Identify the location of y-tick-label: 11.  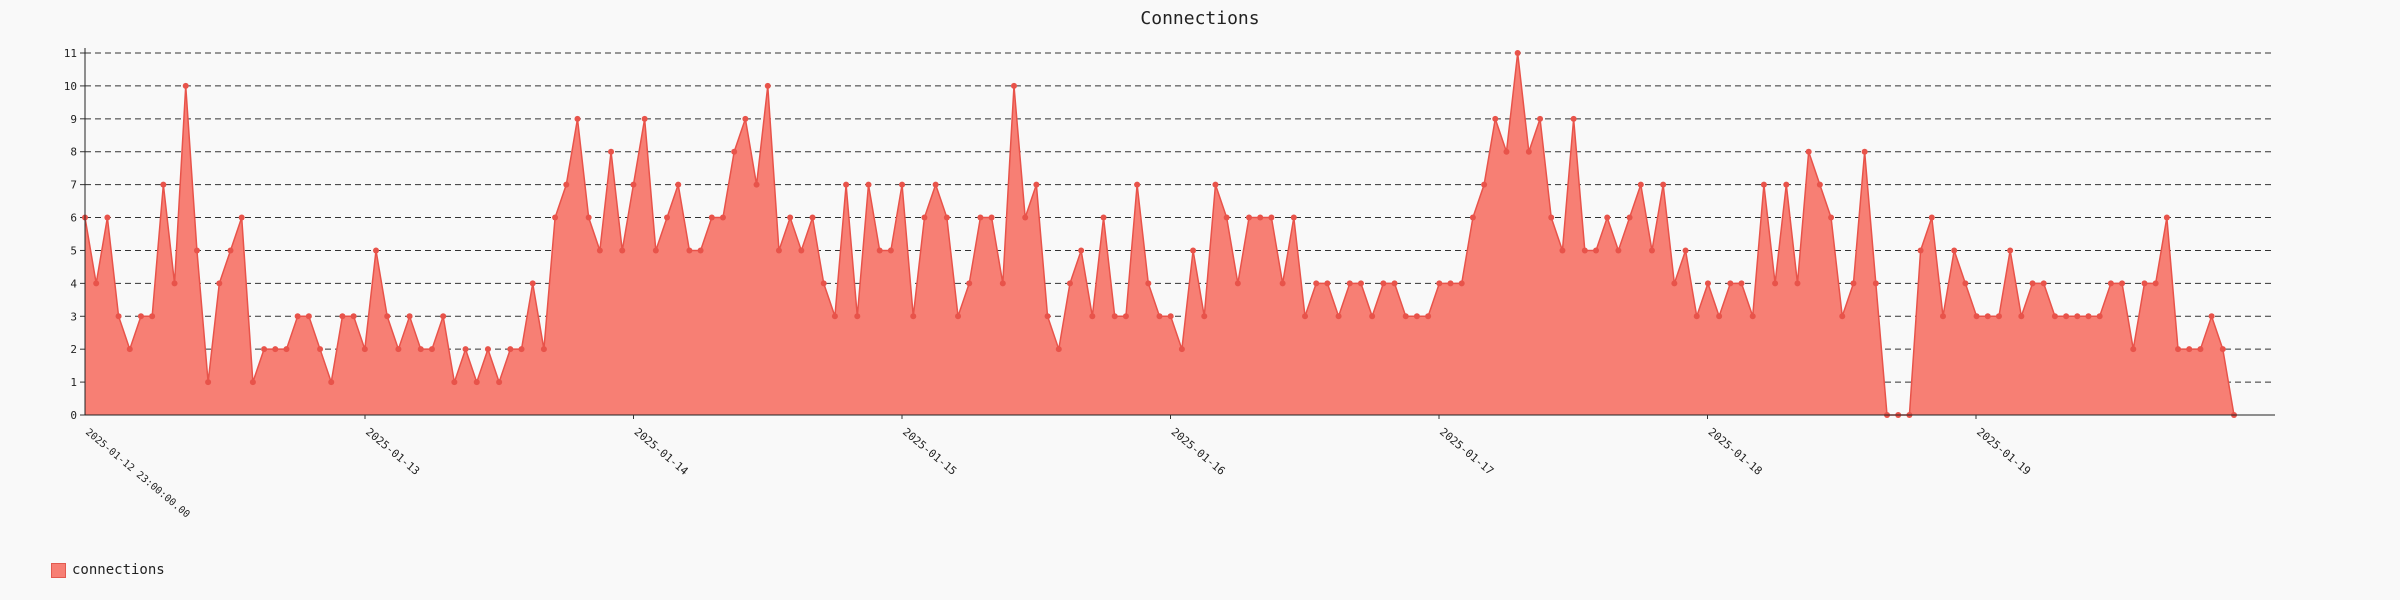
(70, 53).